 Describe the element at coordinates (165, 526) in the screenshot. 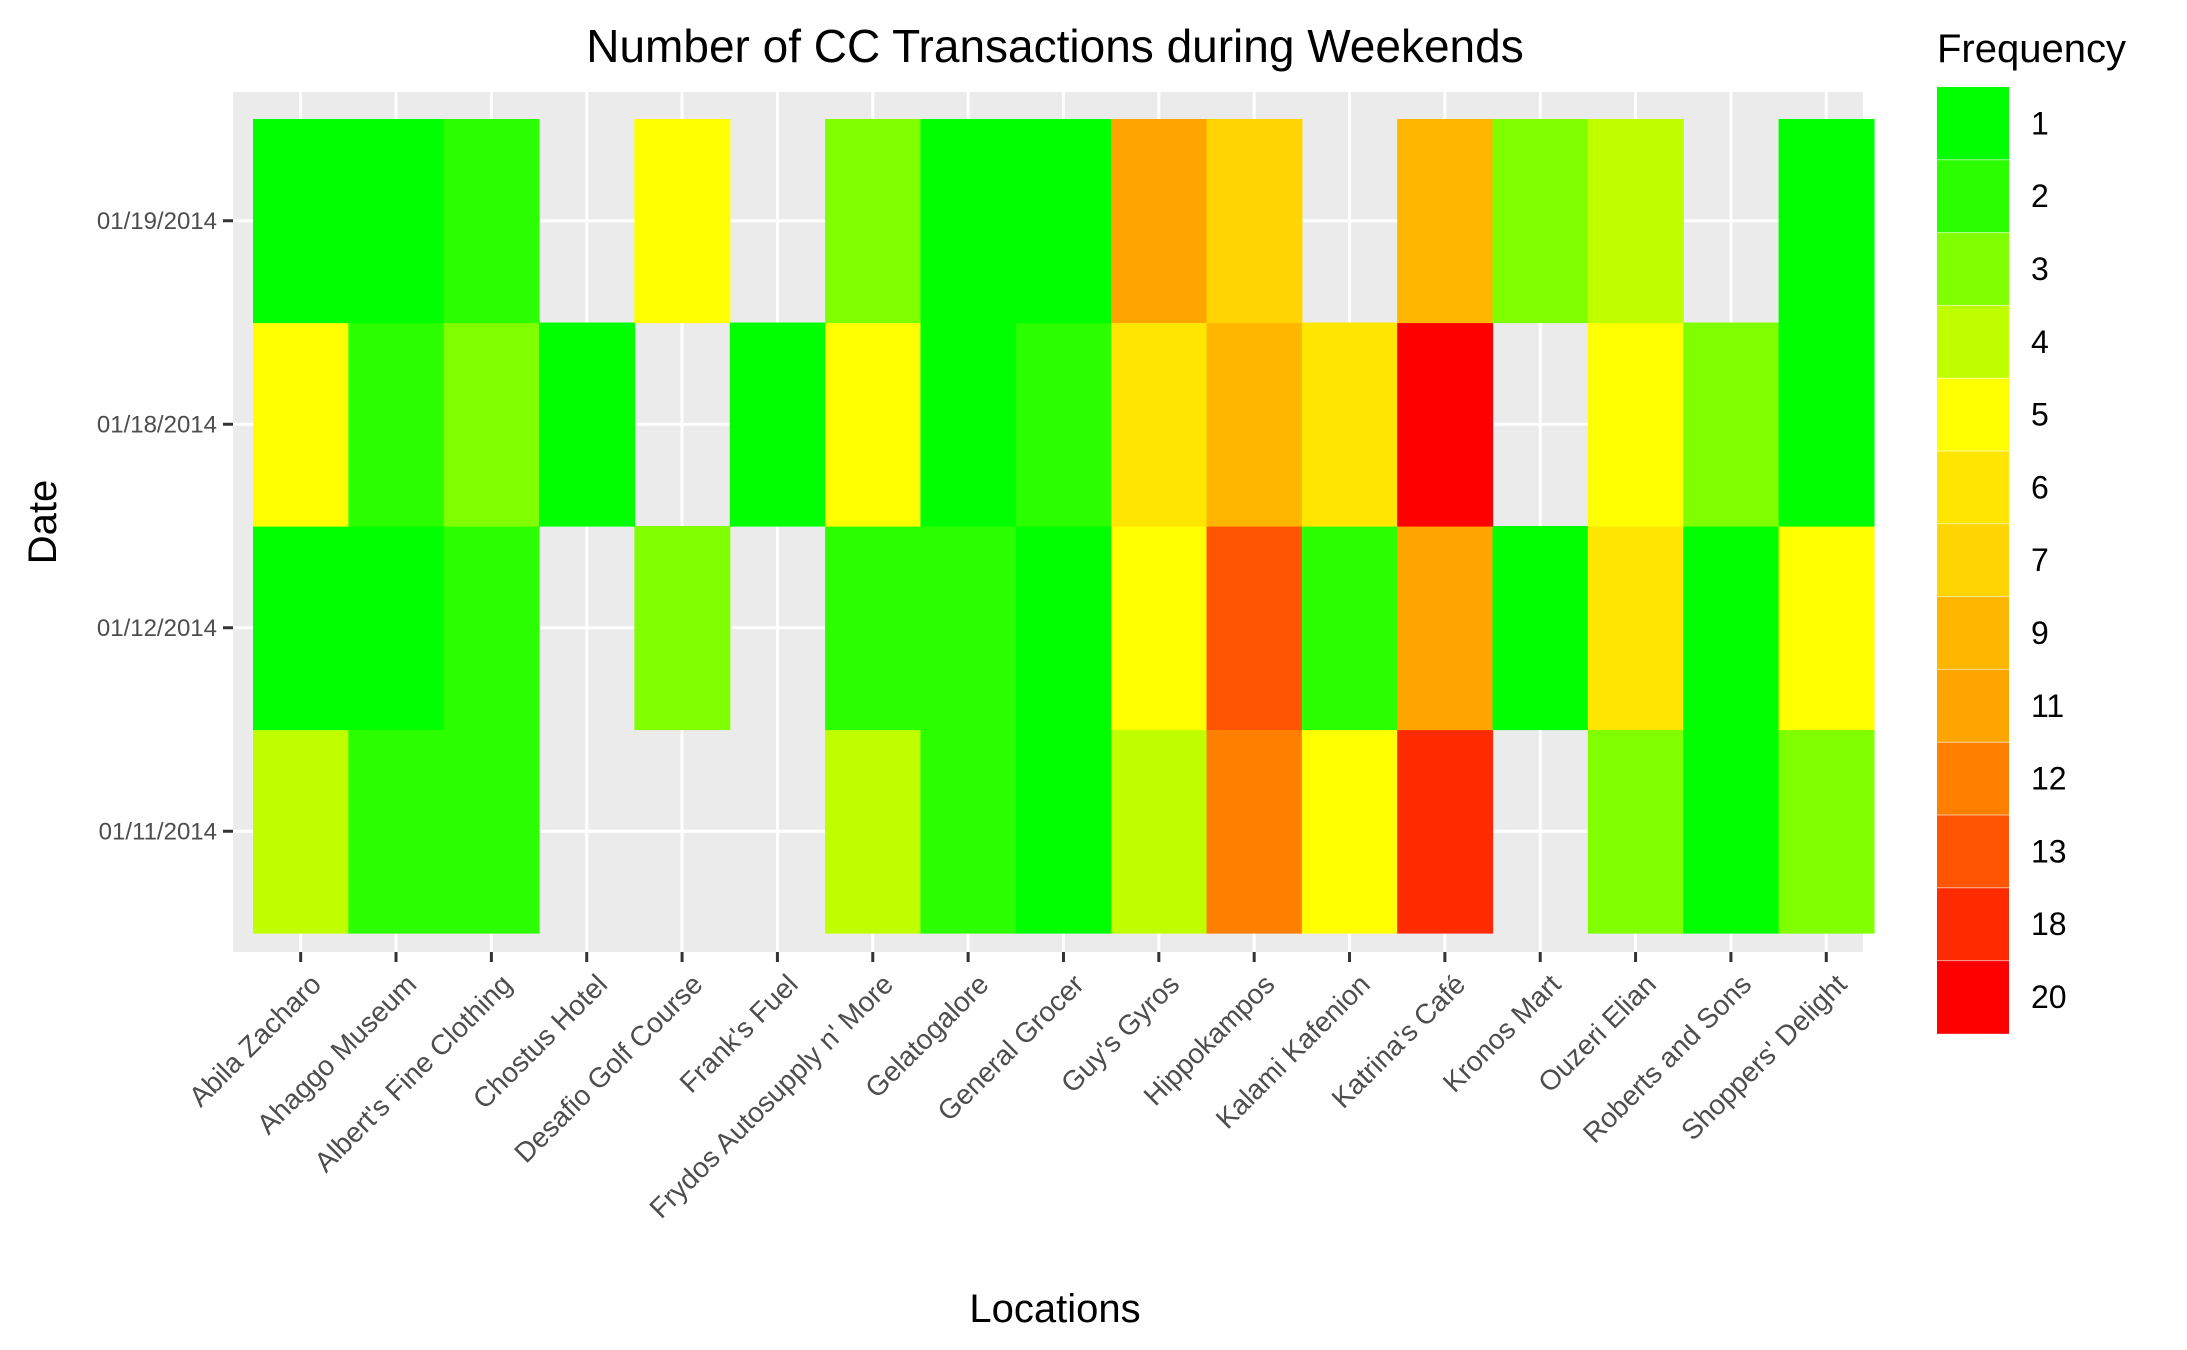

I see `y-axis: 01/11/2014 01/12/2014 01/18/2014 01/19/2014` at that location.